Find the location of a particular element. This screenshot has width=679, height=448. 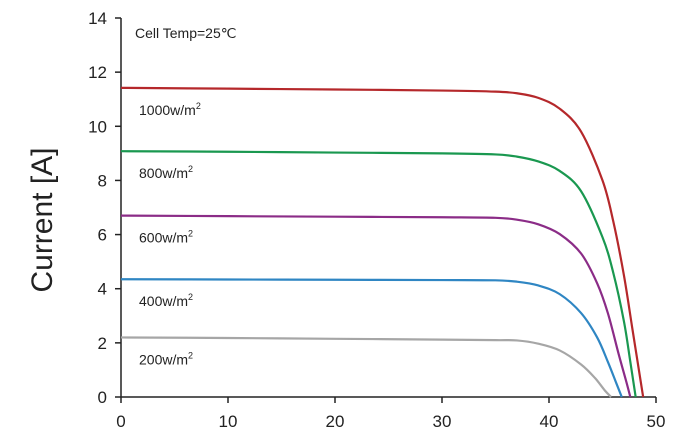

x-tick-label: 20 is located at coordinates (335, 421).